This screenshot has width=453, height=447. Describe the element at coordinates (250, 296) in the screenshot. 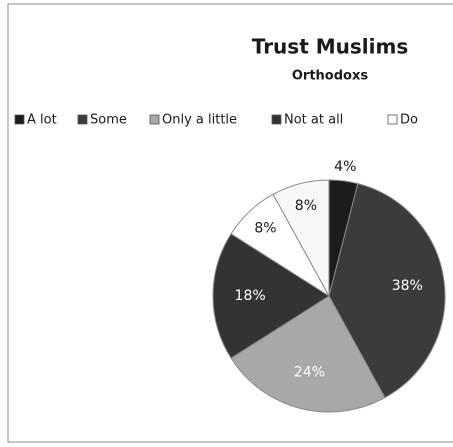

I see `value-label: 18%` at that location.